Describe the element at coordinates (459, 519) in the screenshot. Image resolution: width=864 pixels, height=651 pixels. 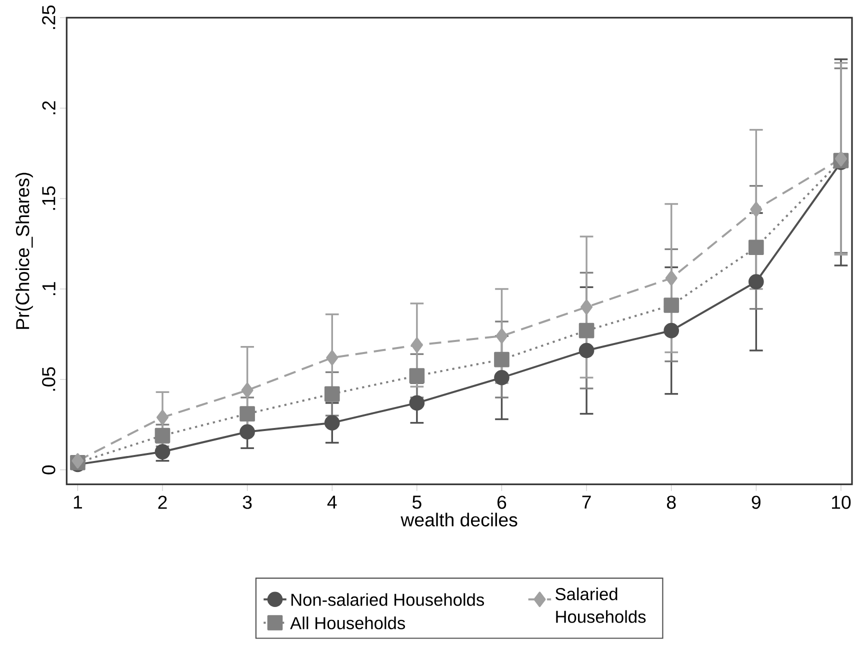
I see `x-axis-title: wealth deciles` at that location.